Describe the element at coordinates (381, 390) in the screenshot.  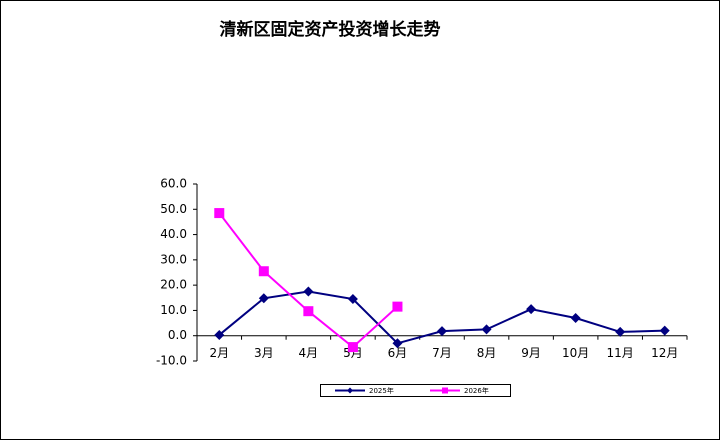
I see `legend-label: 2025年` at that location.